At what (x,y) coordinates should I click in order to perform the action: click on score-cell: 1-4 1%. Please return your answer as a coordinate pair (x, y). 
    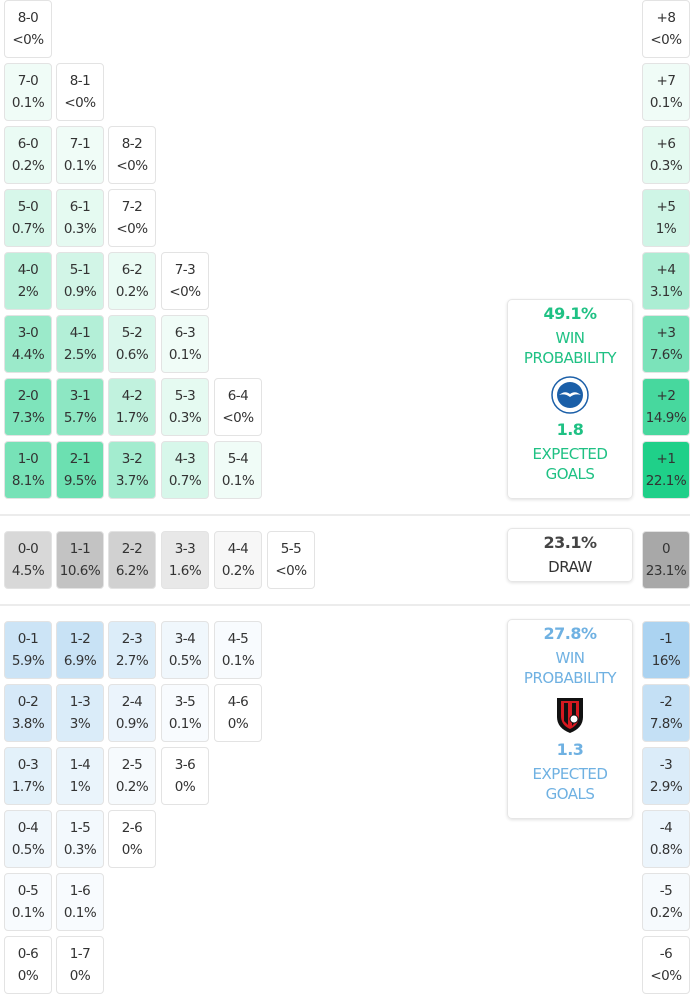
    Looking at the image, I should click on (80, 776).